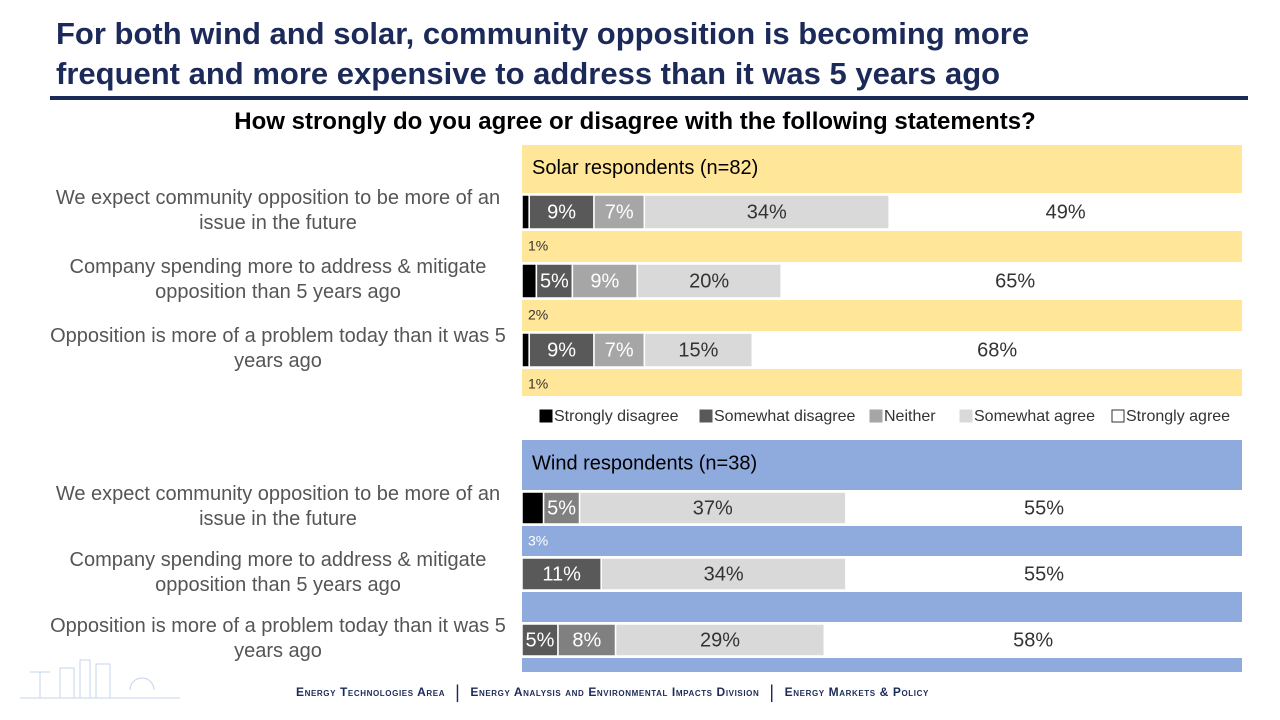 This screenshot has width=1280, height=720. Describe the element at coordinates (616, 416) in the screenshot. I see `legend-label: Strongly disagree` at that location.